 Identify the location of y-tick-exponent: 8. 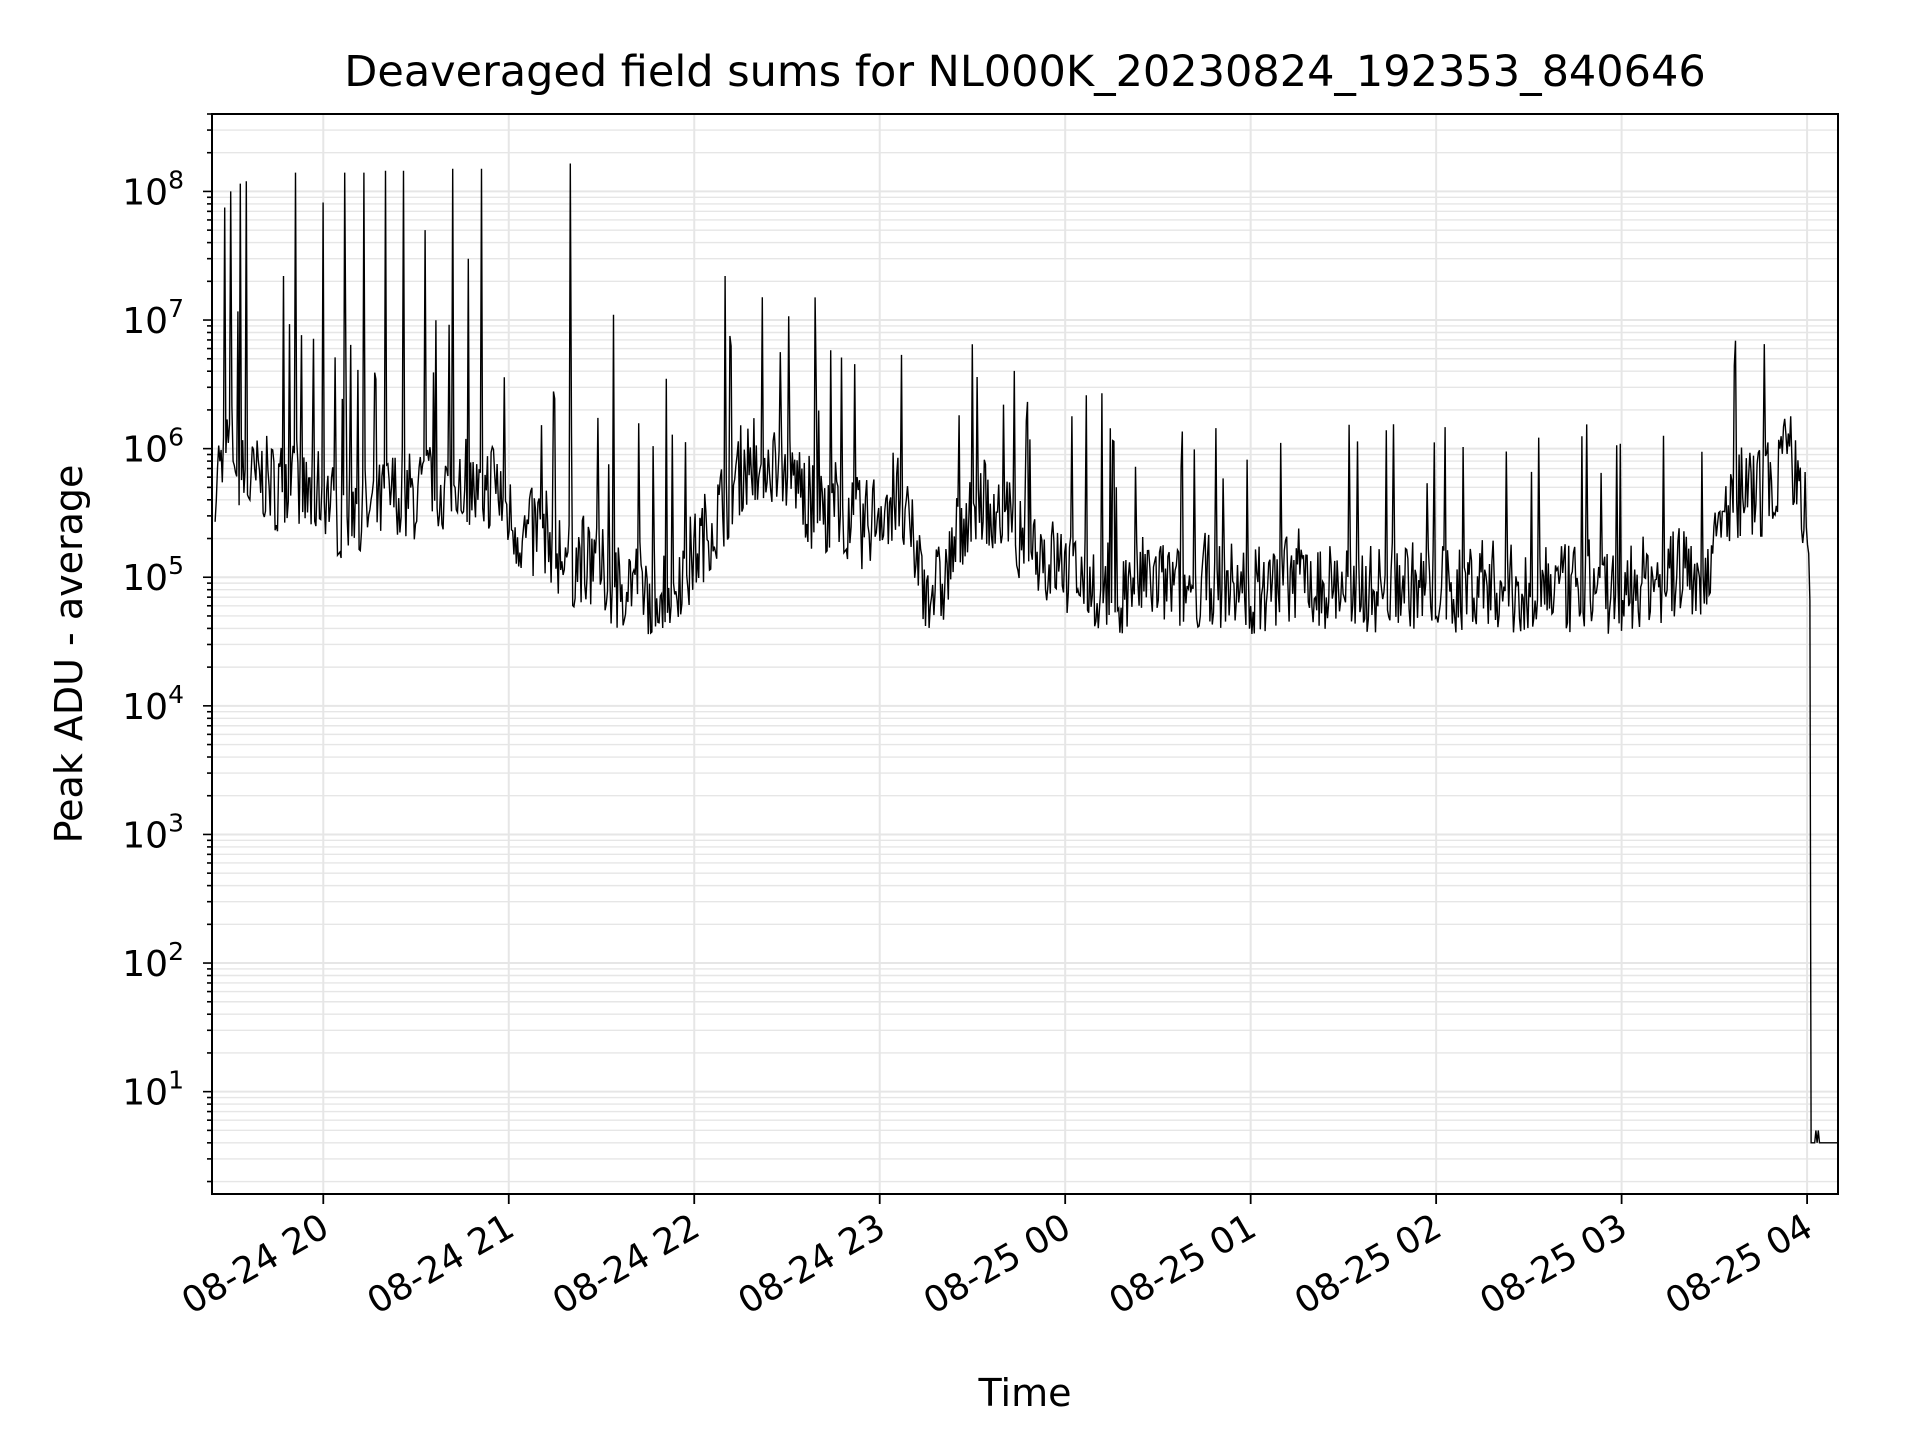
(176, 179).